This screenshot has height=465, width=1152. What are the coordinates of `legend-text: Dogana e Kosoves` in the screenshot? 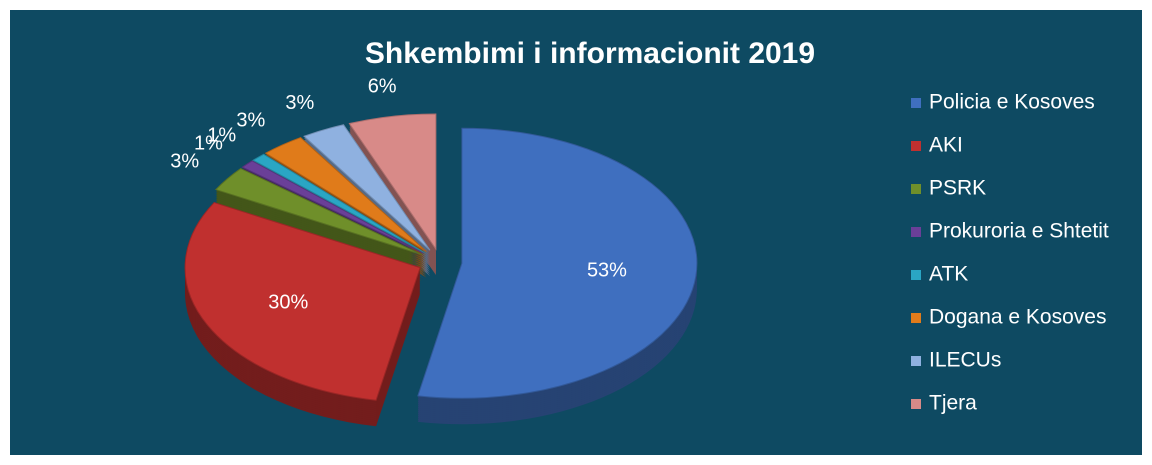 It's located at (1017, 317).